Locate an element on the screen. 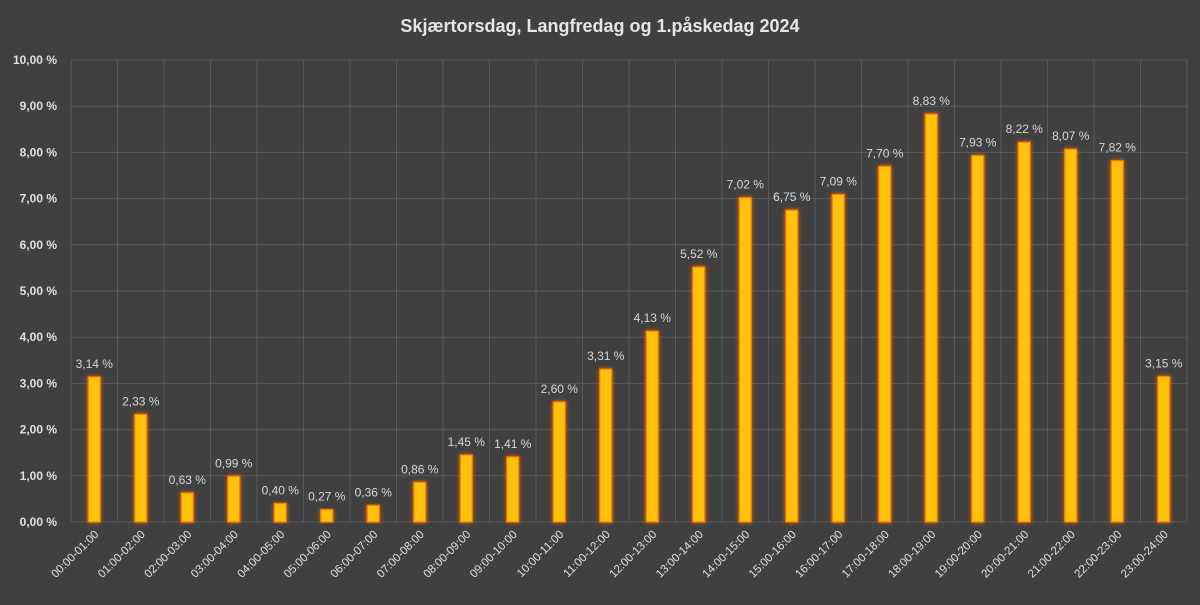  y-tick-label: 9,00 % is located at coordinates (39, 106).